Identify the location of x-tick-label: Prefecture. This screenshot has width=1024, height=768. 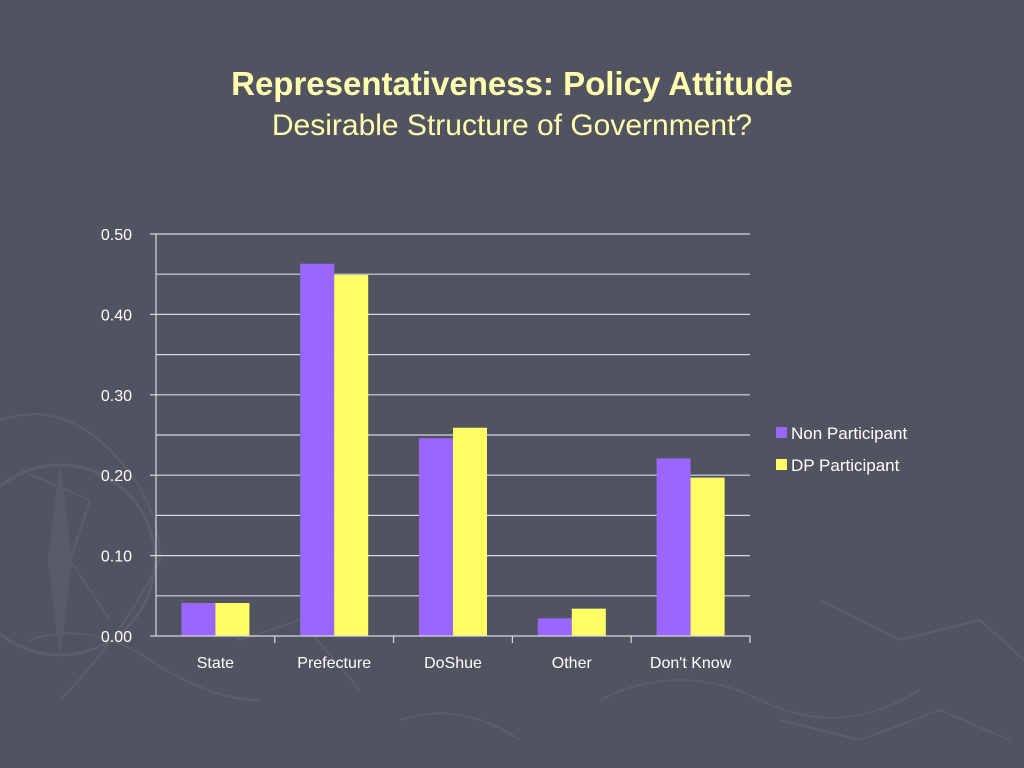
(334, 663).